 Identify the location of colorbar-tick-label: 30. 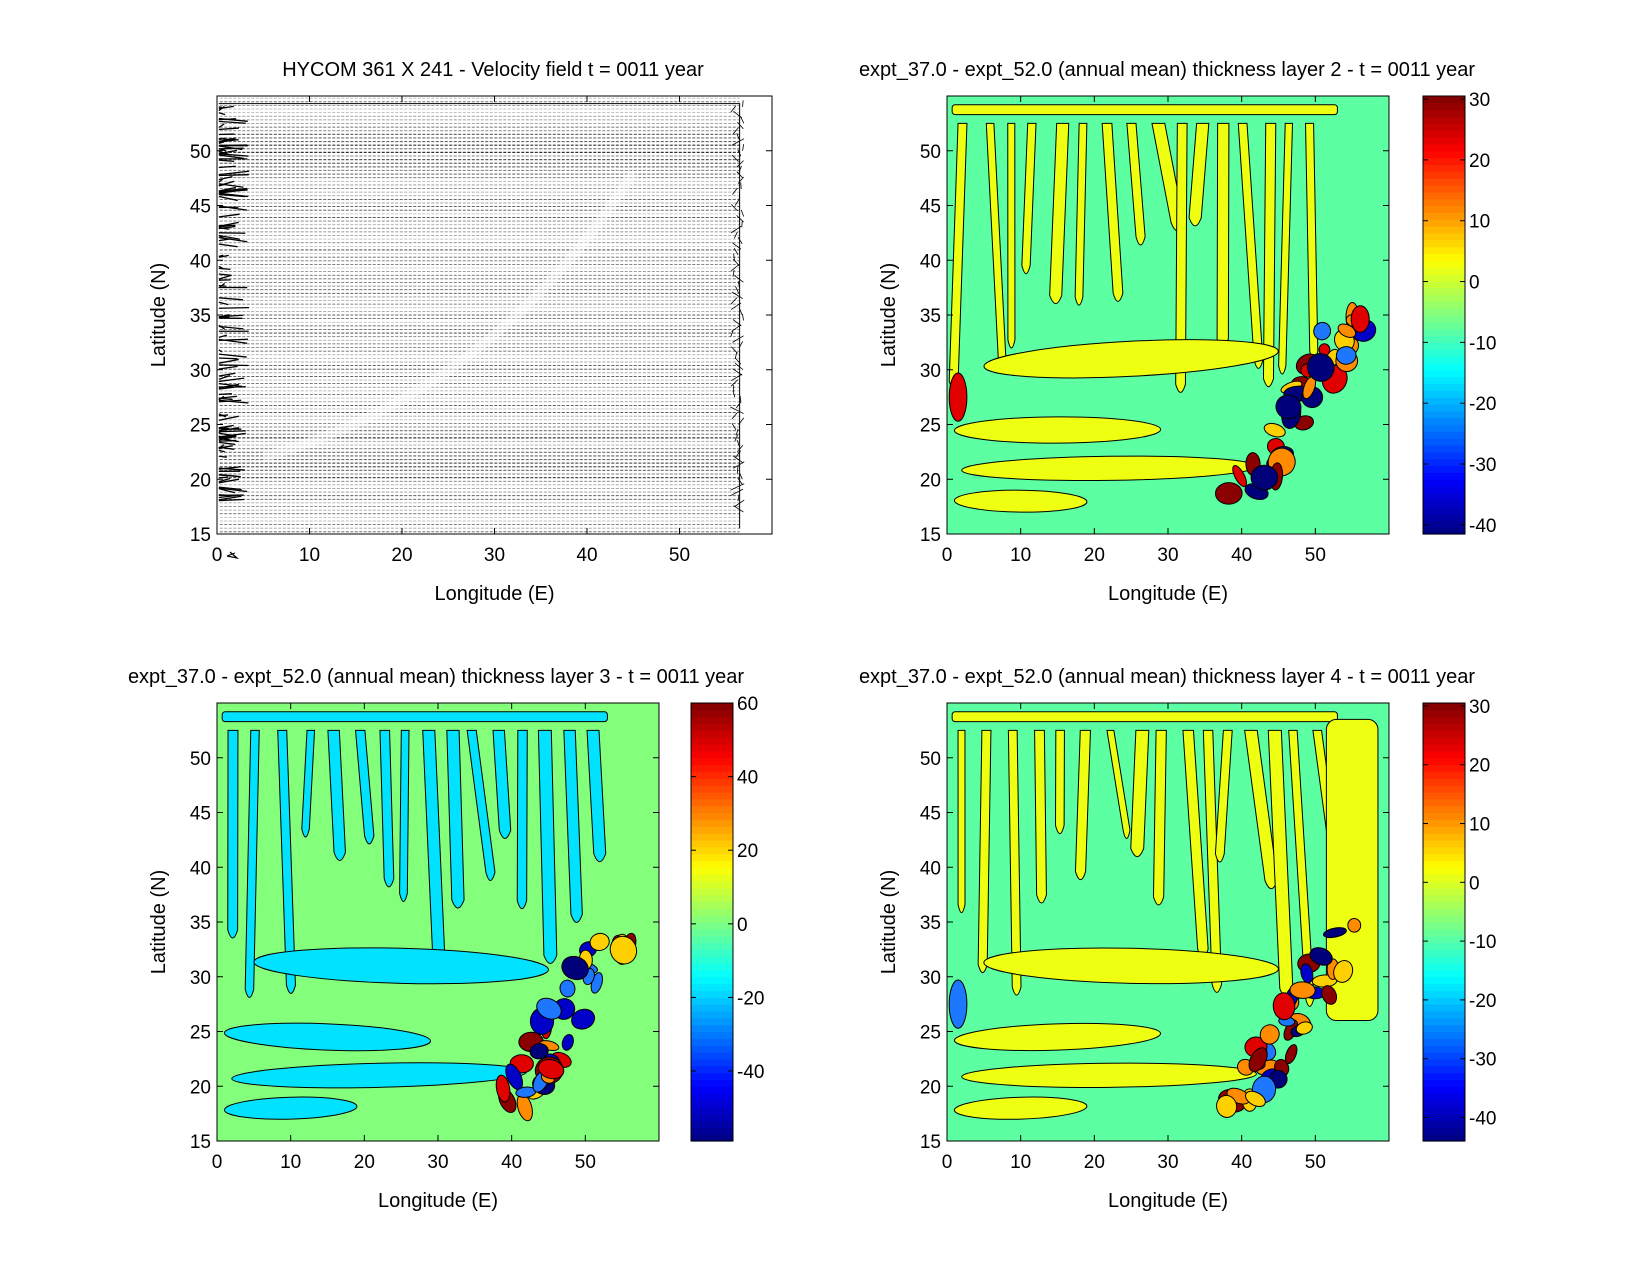
(1479, 707).